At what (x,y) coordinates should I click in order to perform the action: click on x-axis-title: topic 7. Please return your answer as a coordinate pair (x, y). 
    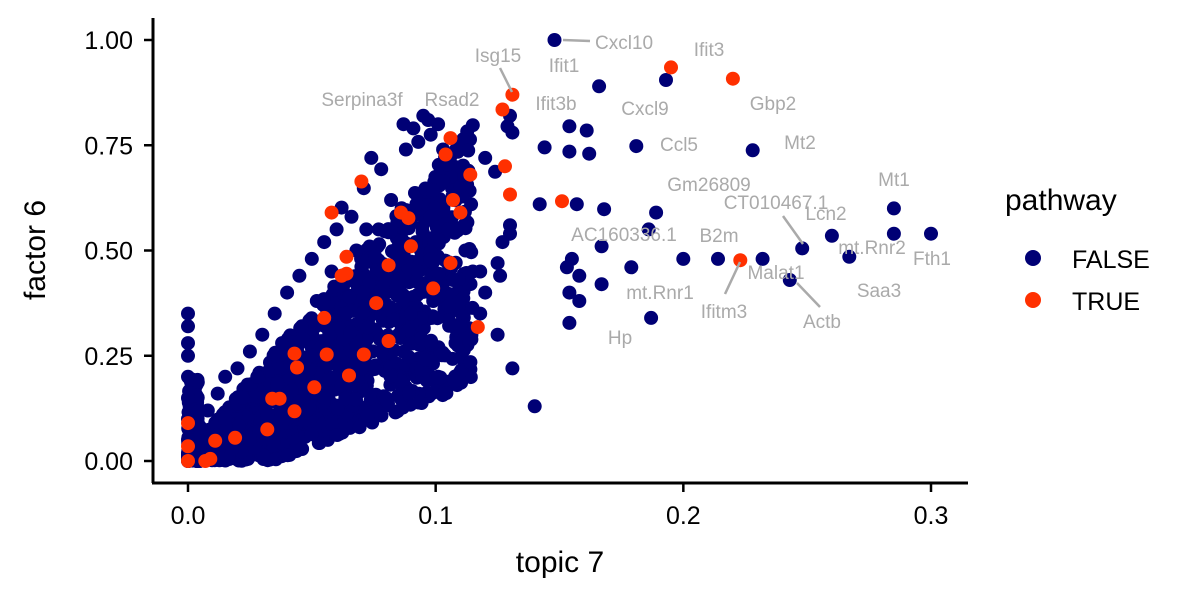
    Looking at the image, I should click on (560, 562).